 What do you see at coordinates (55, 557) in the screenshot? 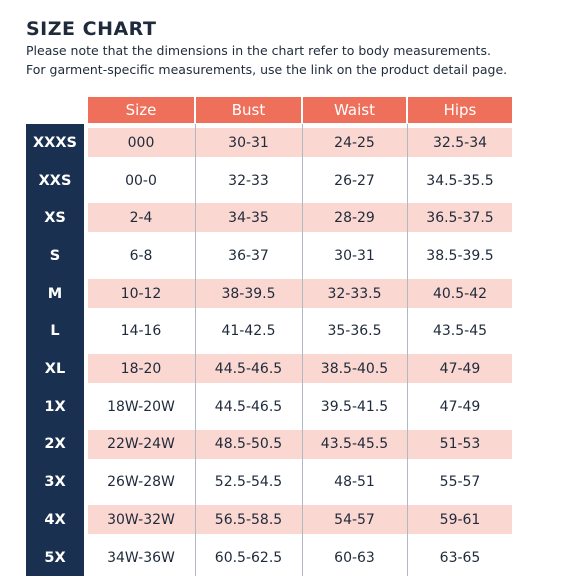
I see `size-label: 5X` at bounding box center [55, 557].